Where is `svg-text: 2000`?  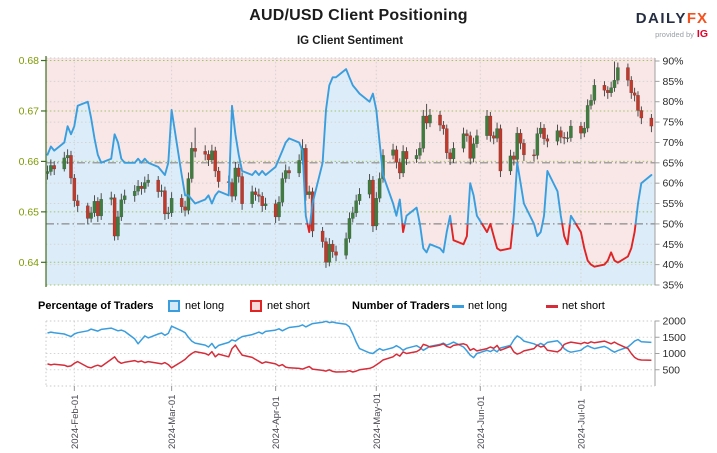 svg-text: 2000 is located at coordinates (675, 322).